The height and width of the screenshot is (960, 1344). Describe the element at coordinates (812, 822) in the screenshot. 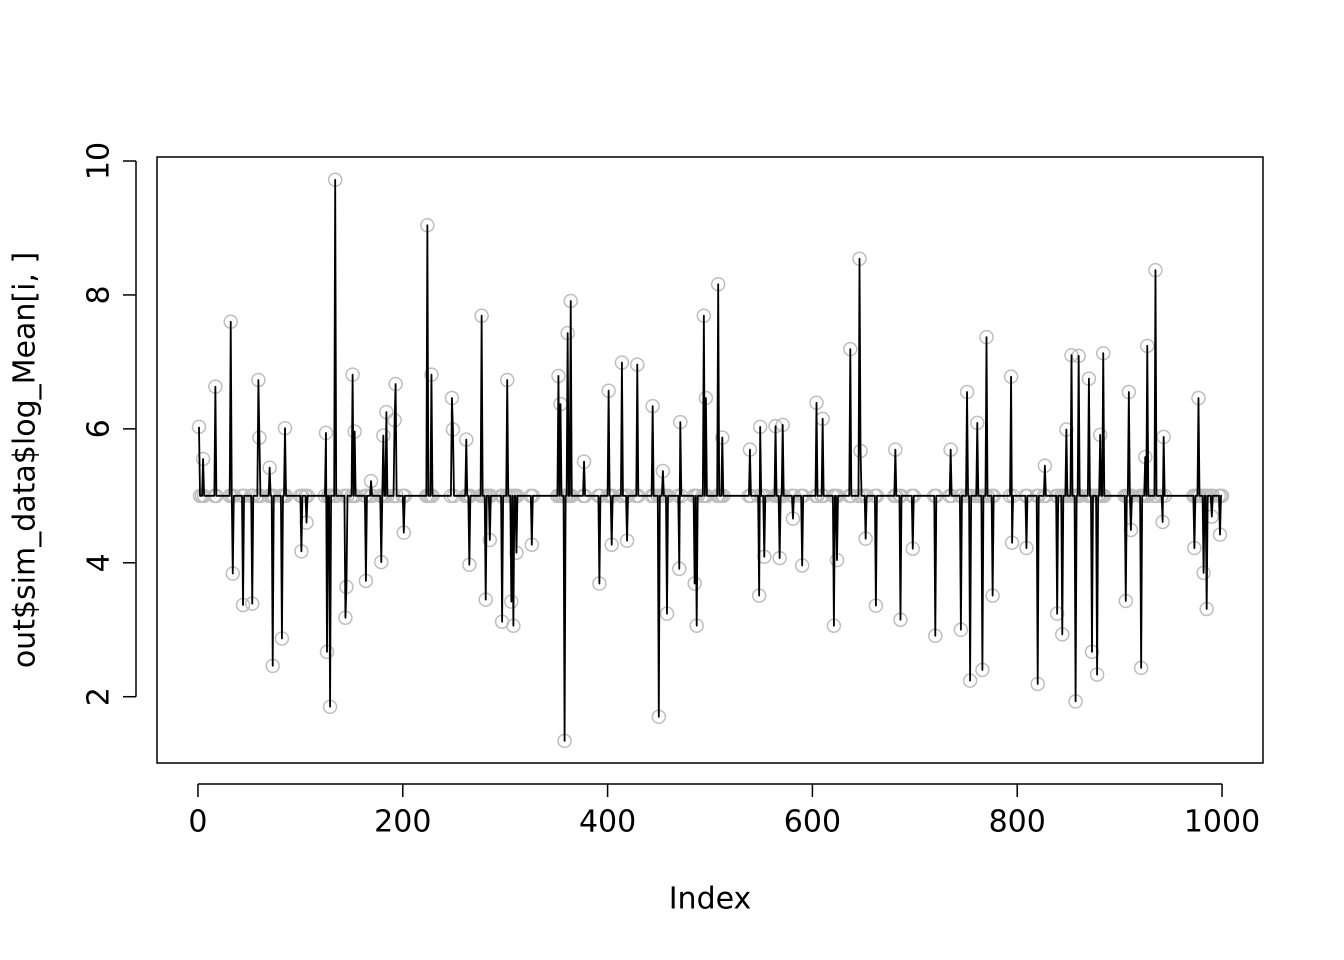

I see `x-tick-label: 600` at that location.